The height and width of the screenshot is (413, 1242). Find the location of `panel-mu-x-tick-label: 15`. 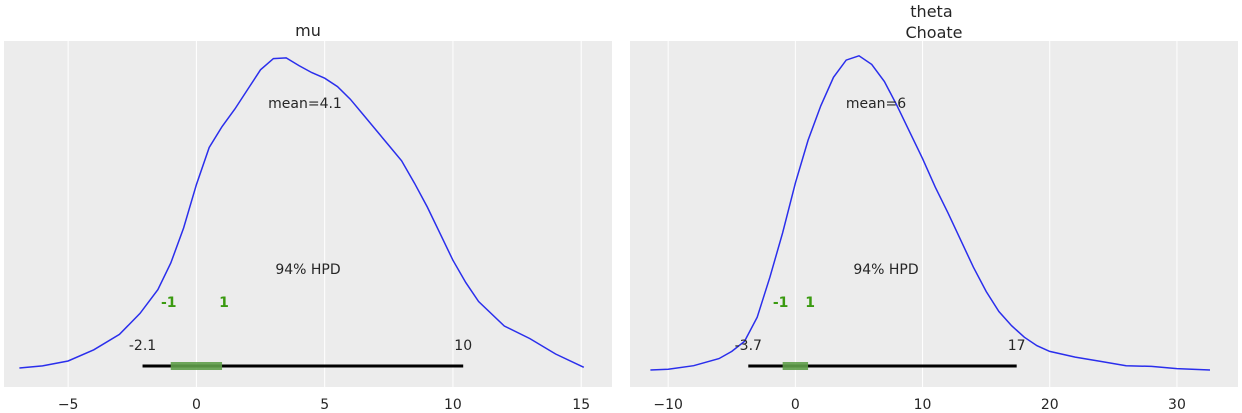

panel-mu-x-tick-label: 15 is located at coordinates (581, 405).